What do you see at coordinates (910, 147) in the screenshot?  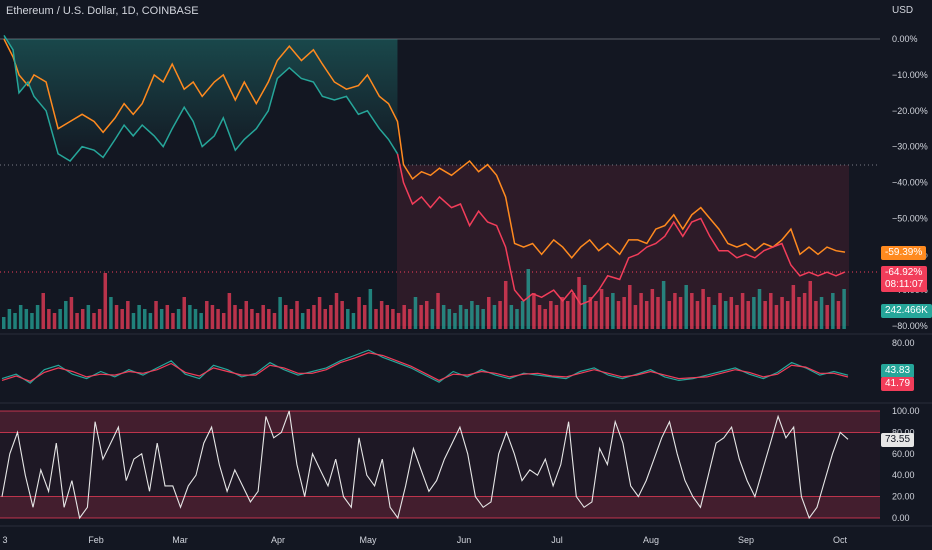 I see `price-y-tick: −30.00%` at bounding box center [910, 147].